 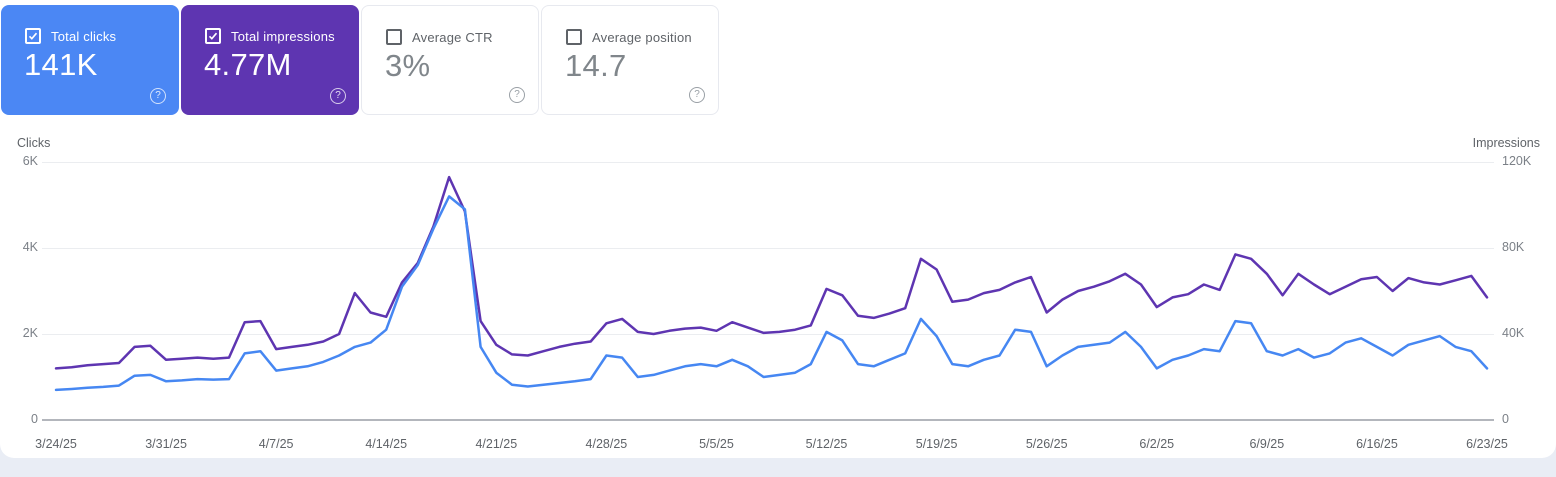 I want to click on card-total-clicks: Total clicks 141K ?, so click(x=90, y=60).